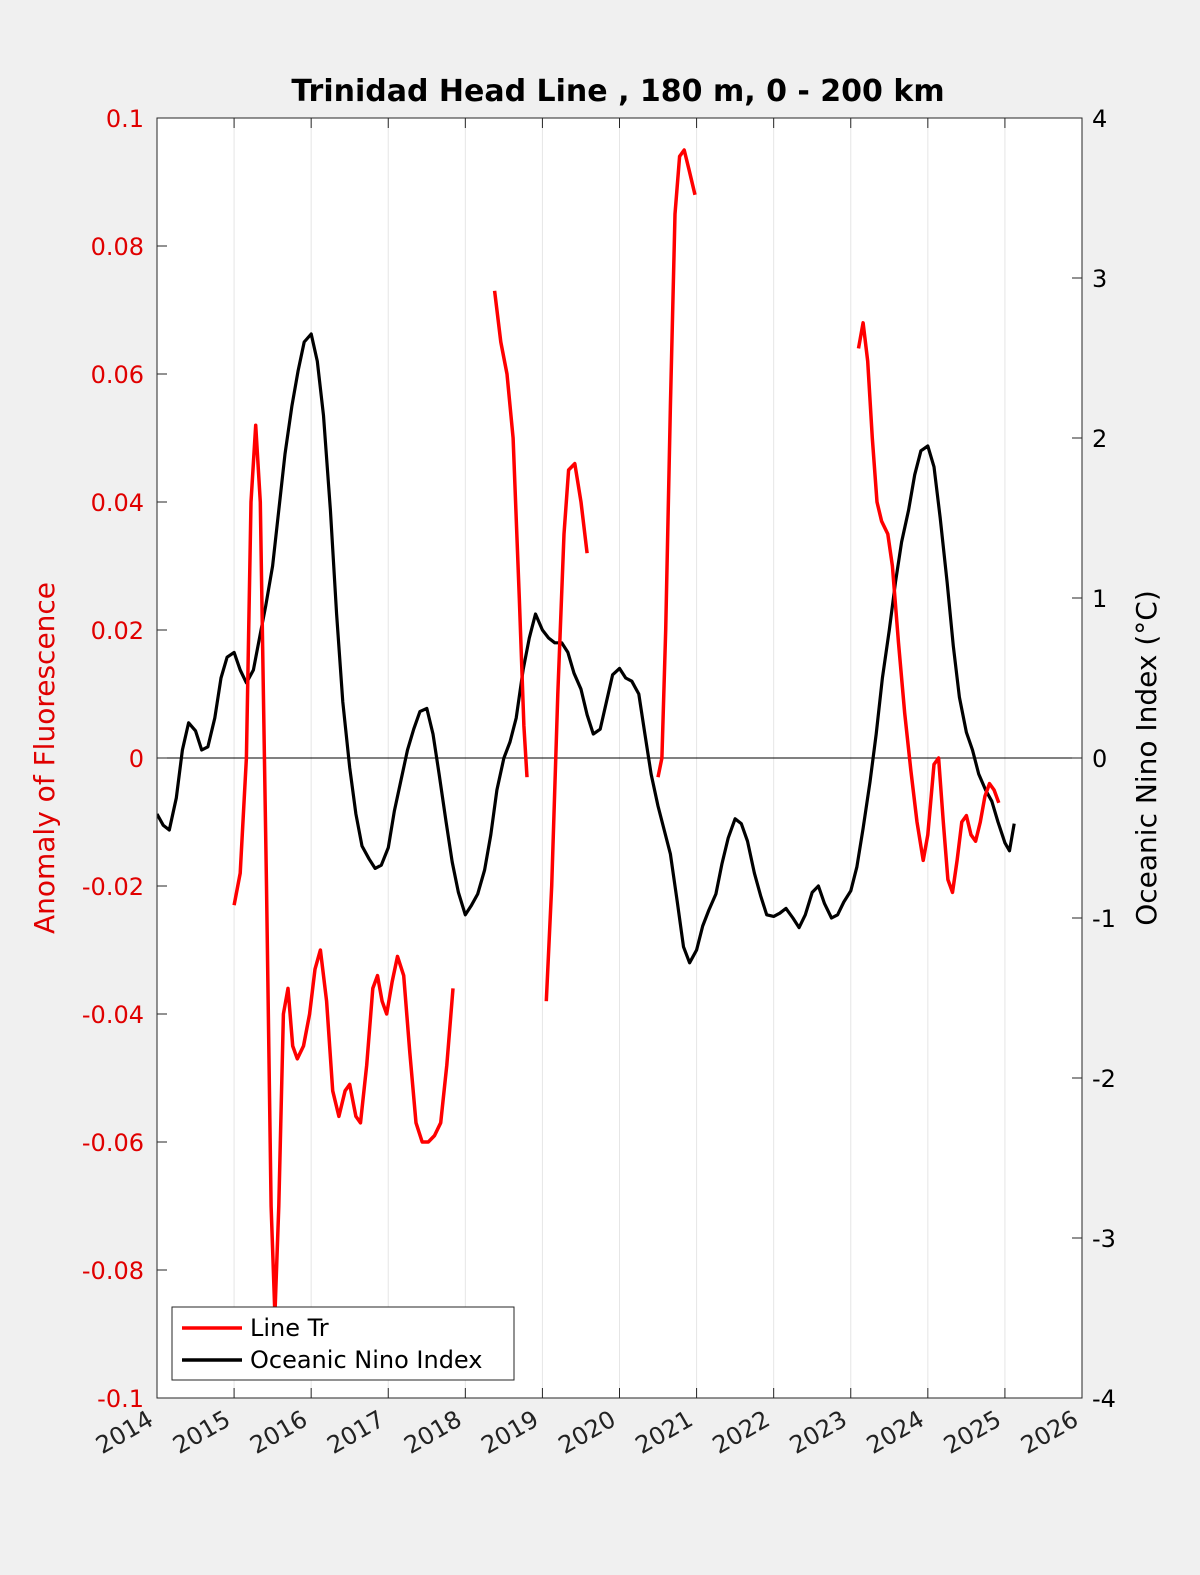  I want to click on chart-title: Trinidad Head Line , 180 m, 0 - 200 km, so click(617, 91).